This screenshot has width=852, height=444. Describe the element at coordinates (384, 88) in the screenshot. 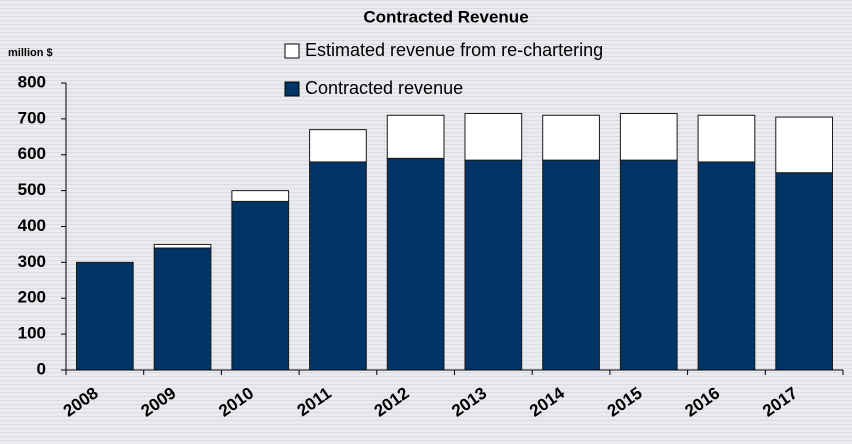

I see `legend-label: Contracted revenue` at that location.